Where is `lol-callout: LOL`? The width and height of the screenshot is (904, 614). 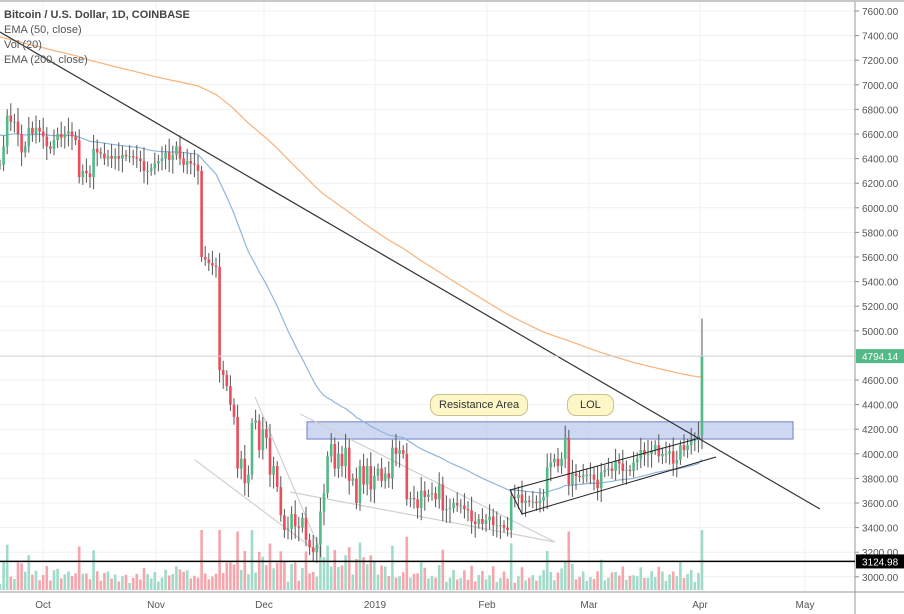 lol-callout: LOL is located at coordinates (590, 405).